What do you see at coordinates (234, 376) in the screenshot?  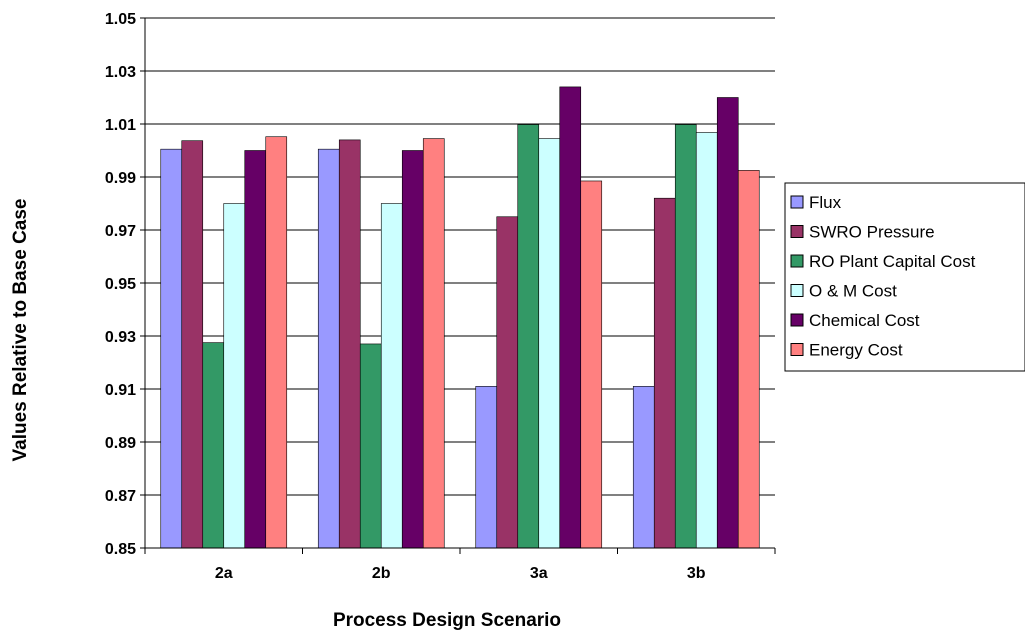 I see `bar-o-m-cost-2a` at bounding box center [234, 376].